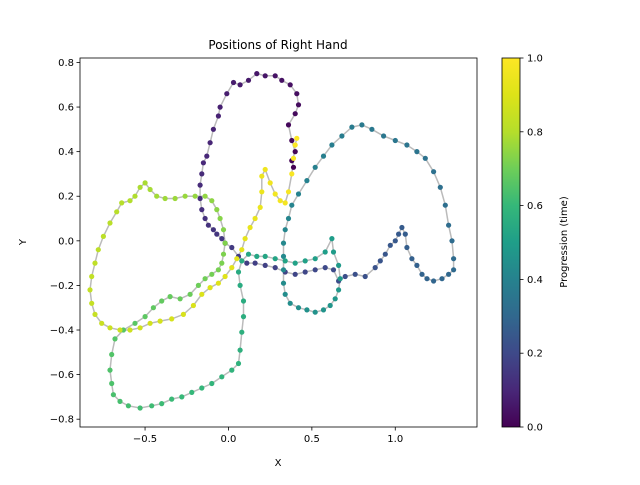  I want to click on colorbar-gradient, so click(511, 242).